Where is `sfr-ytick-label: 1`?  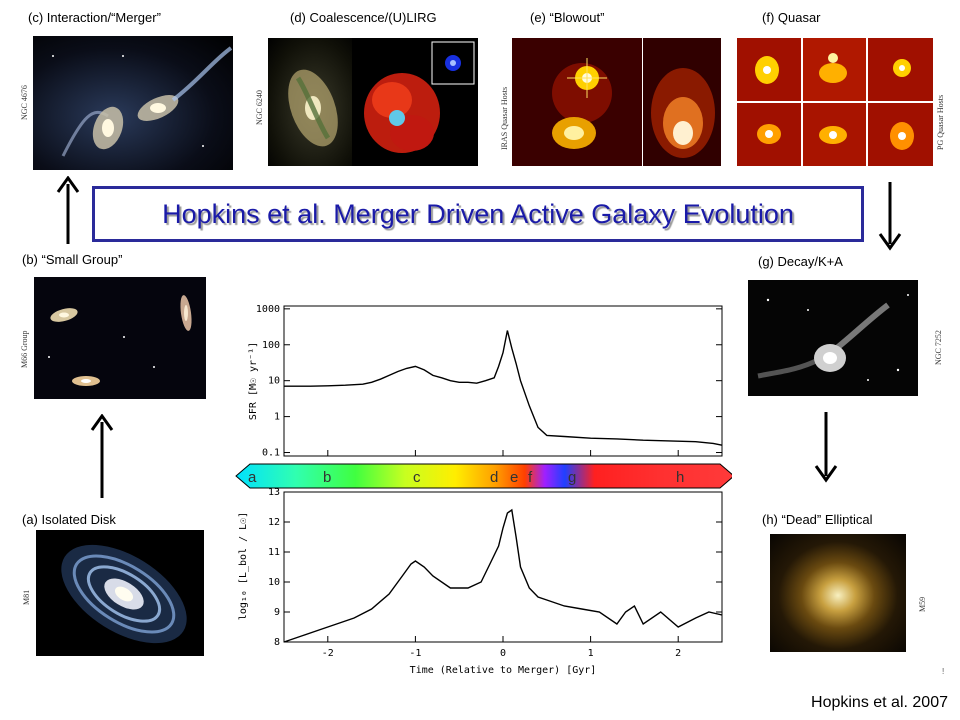 sfr-ytick-label: 1 is located at coordinates (277, 417).